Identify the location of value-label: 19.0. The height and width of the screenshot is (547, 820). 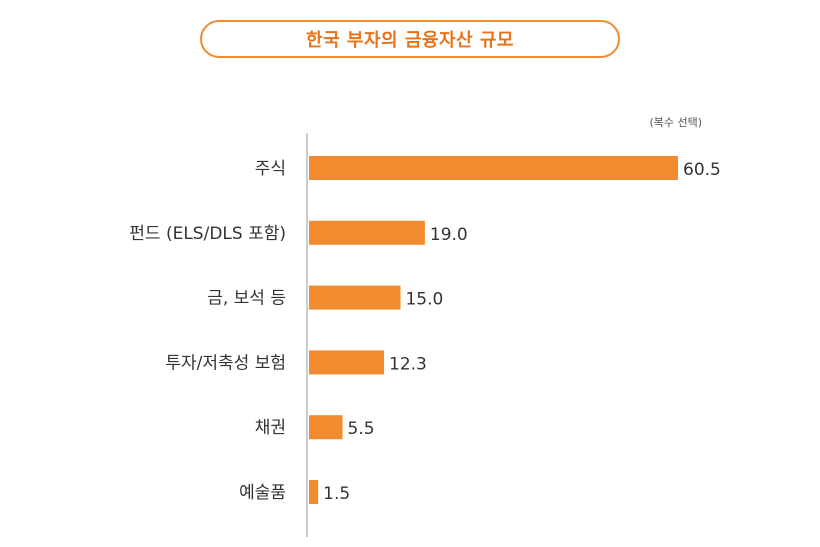
(449, 235).